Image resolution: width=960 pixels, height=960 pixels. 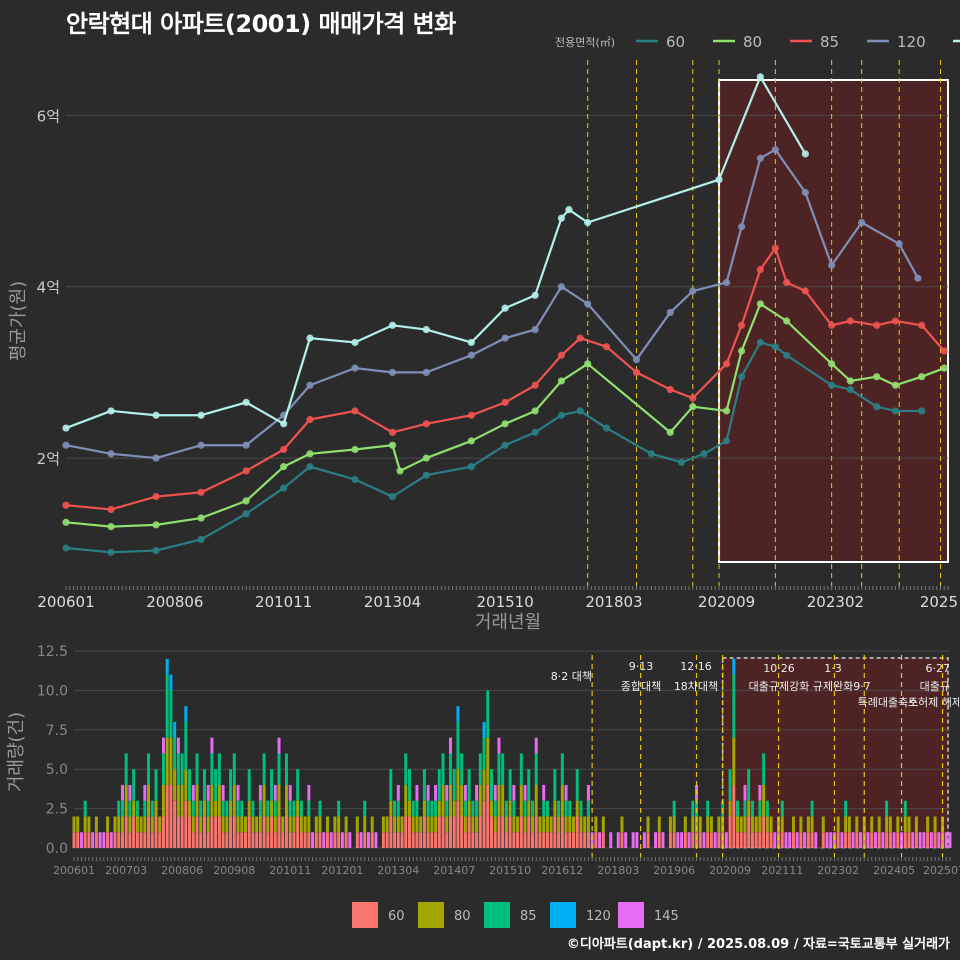 I want to click on y-tick-label: 2.5, so click(x=57, y=810).